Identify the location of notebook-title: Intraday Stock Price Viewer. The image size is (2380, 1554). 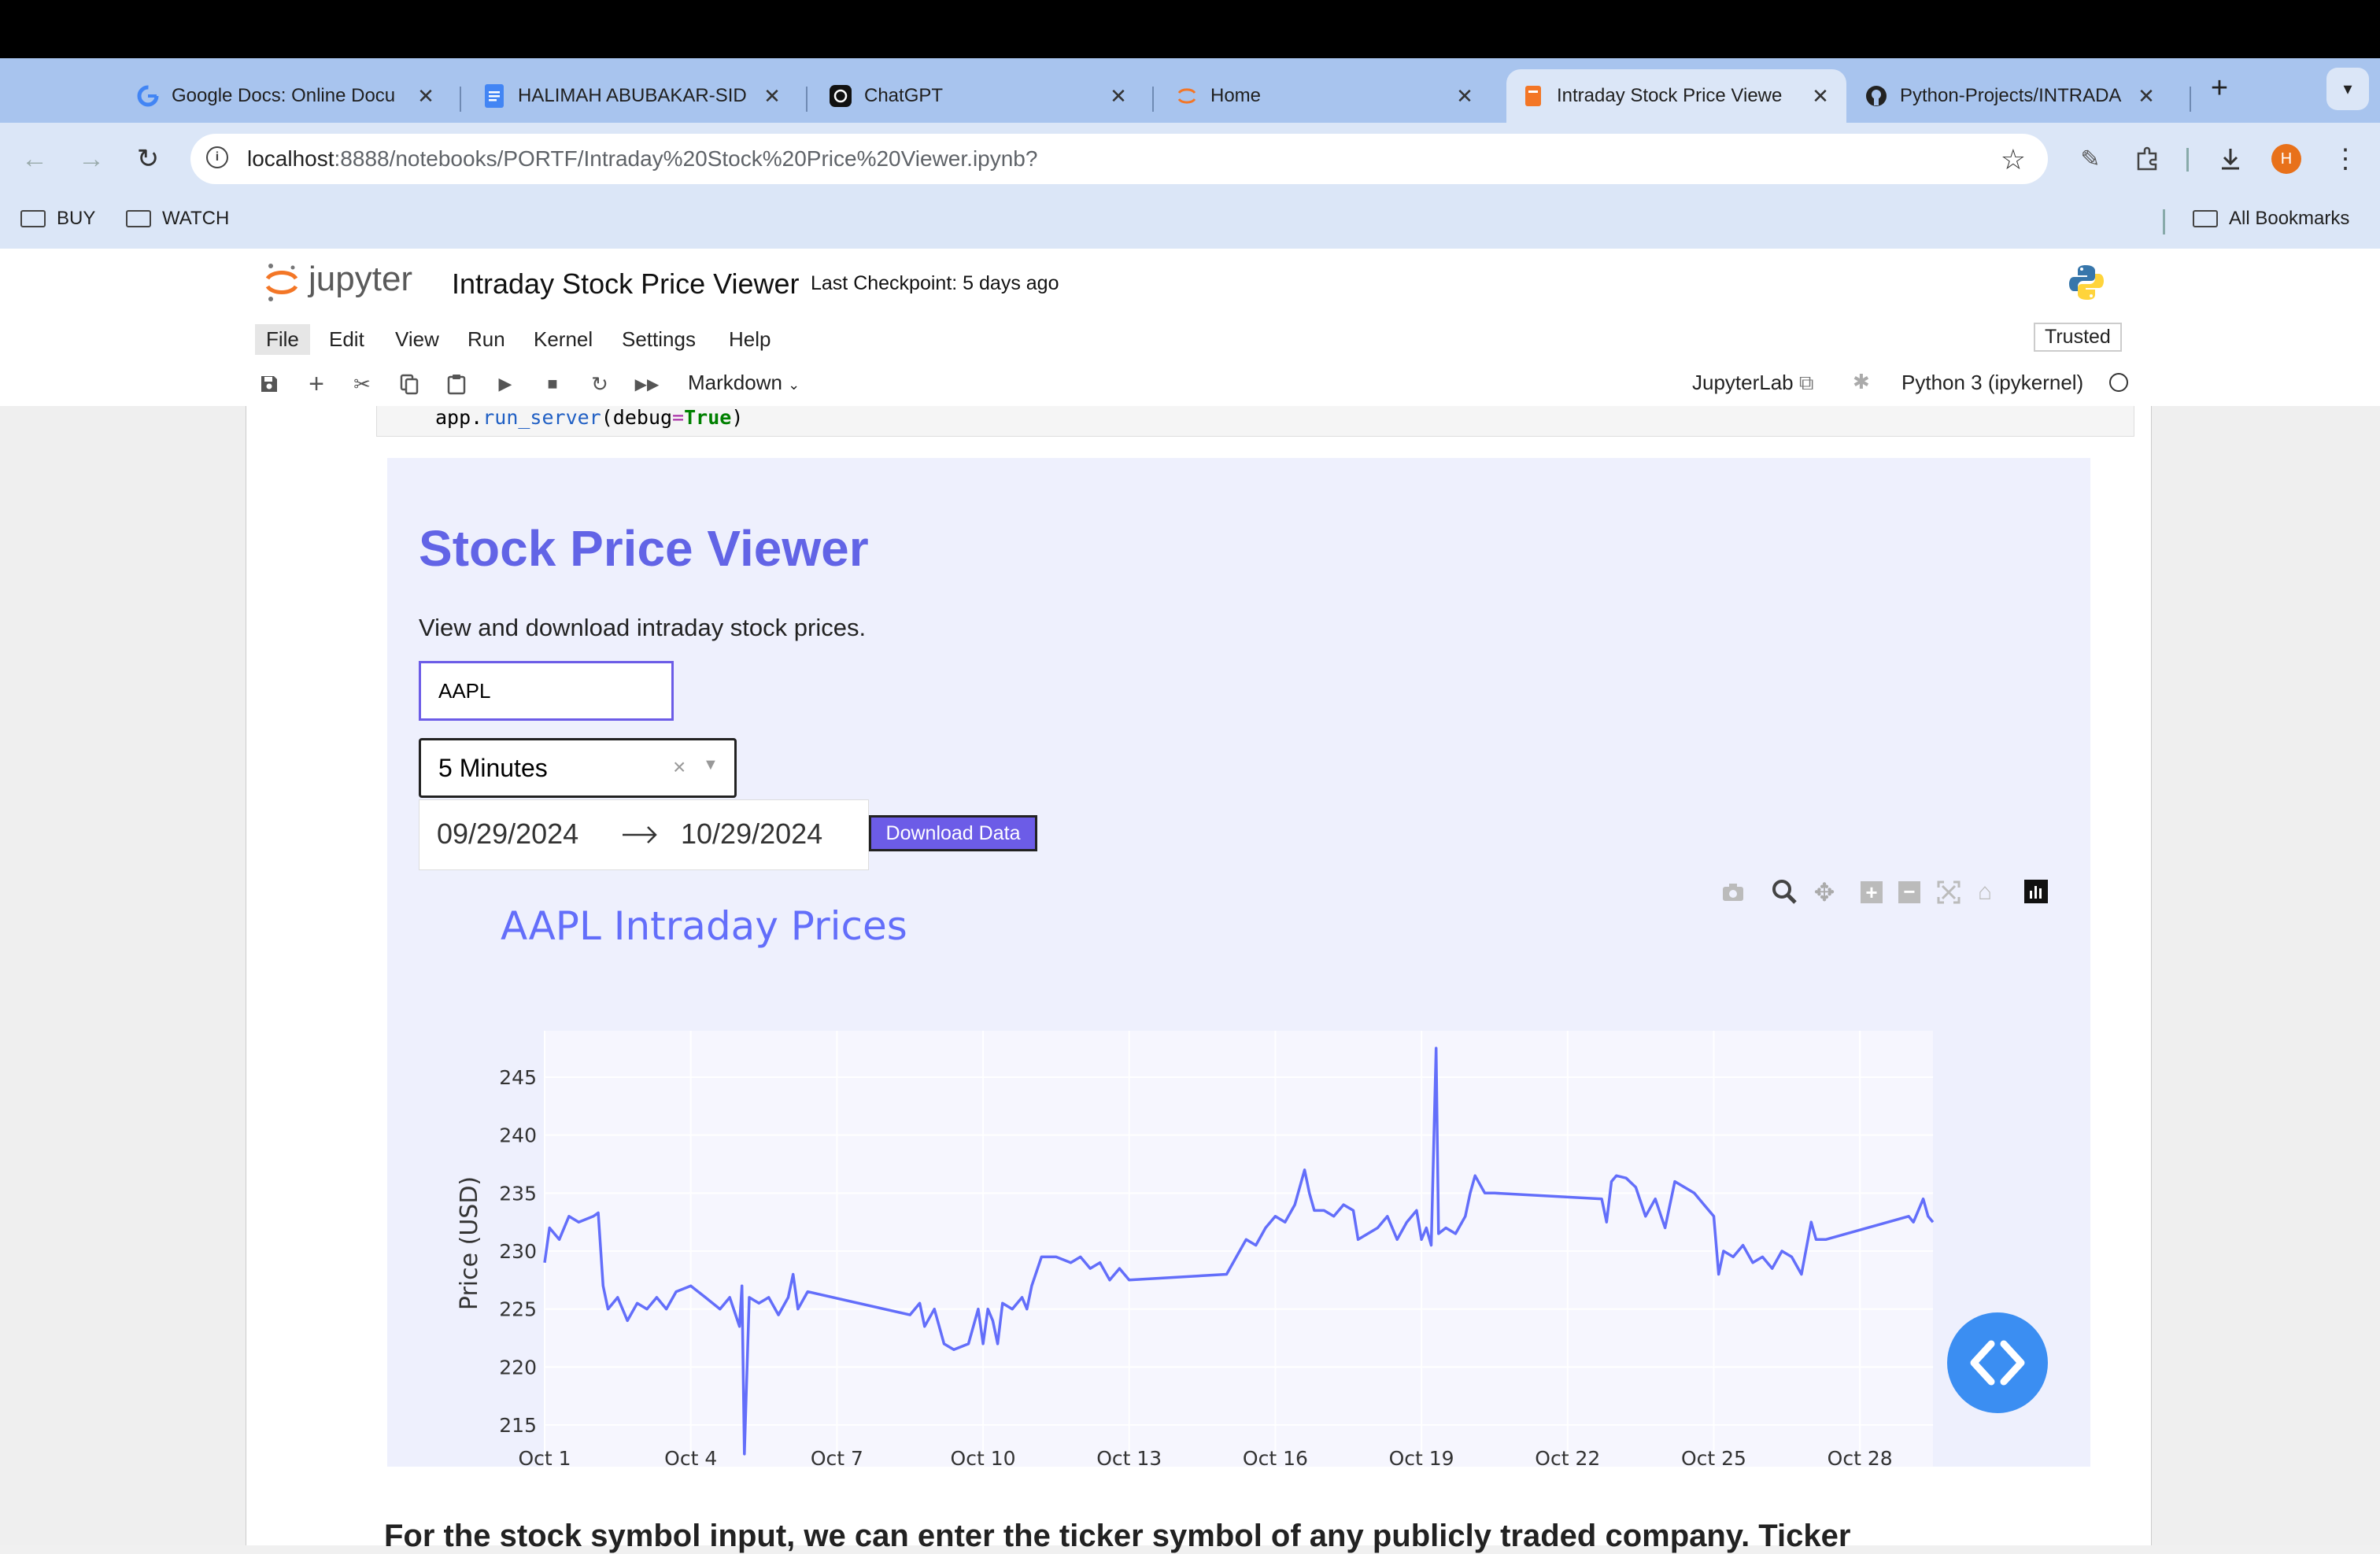
(626, 284).